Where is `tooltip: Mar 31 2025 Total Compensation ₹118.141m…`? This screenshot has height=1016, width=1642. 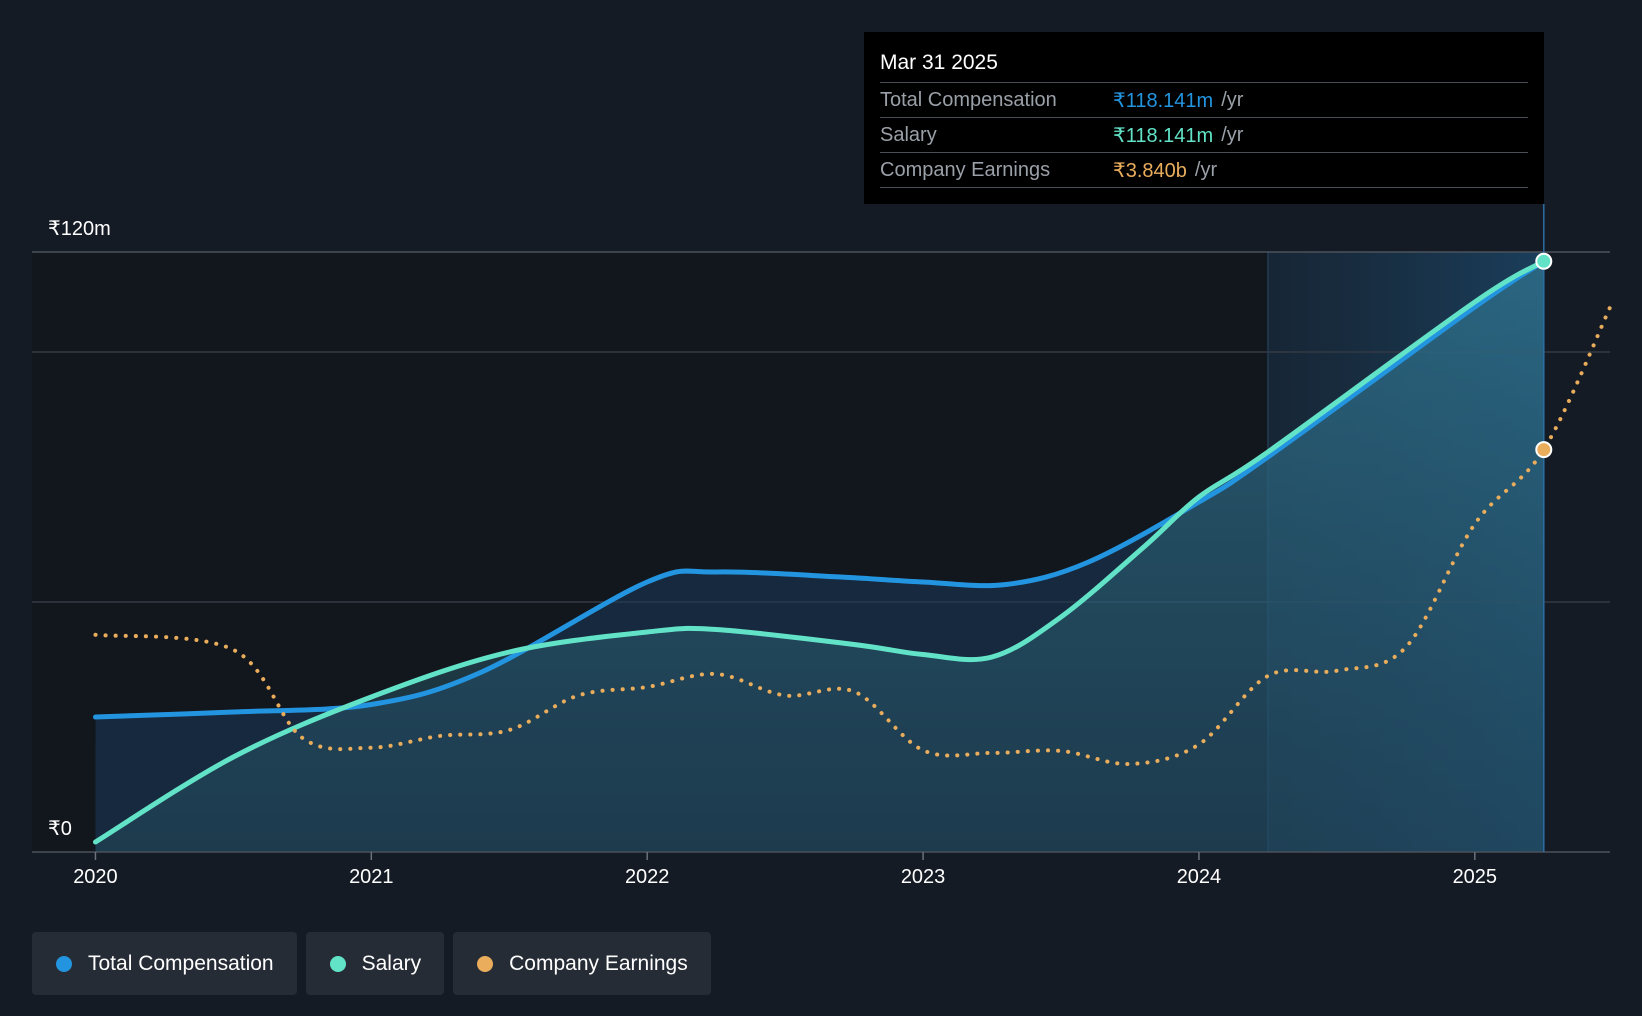 tooltip: Mar 31 2025 Total Compensation ₹118.141m… is located at coordinates (1204, 118).